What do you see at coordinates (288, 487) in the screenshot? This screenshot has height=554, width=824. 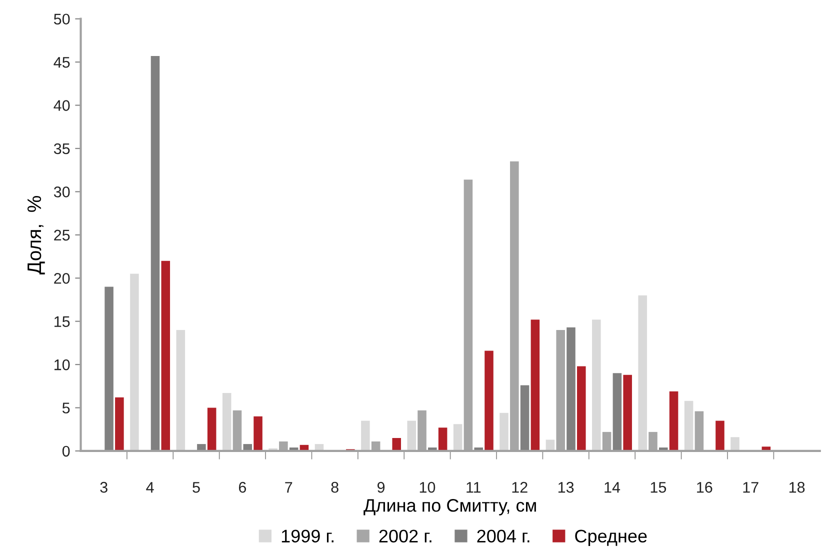 I see `x-tick-label: 7` at bounding box center [288, 487].